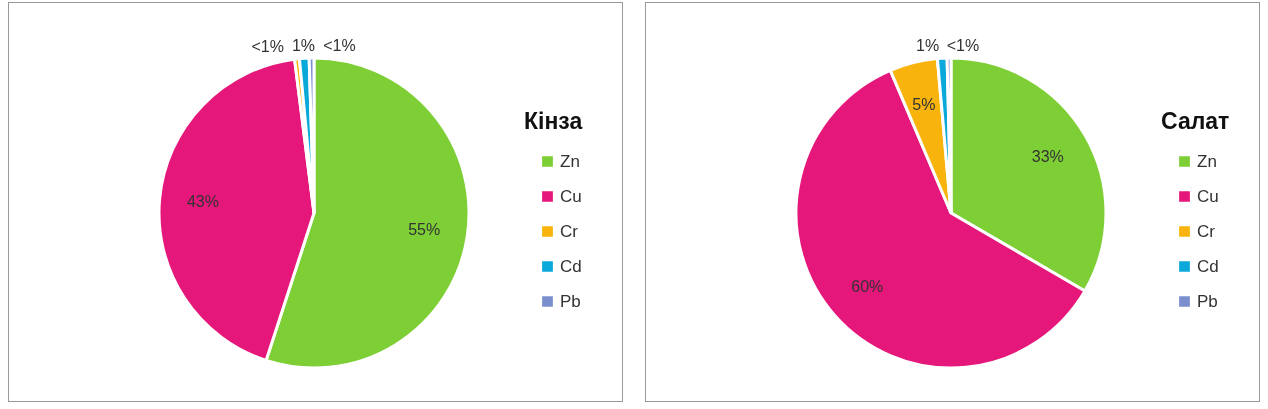 The height and width of the screenshot is (409, 1268). I want to click on data-label: 43%, so click(202, 202).